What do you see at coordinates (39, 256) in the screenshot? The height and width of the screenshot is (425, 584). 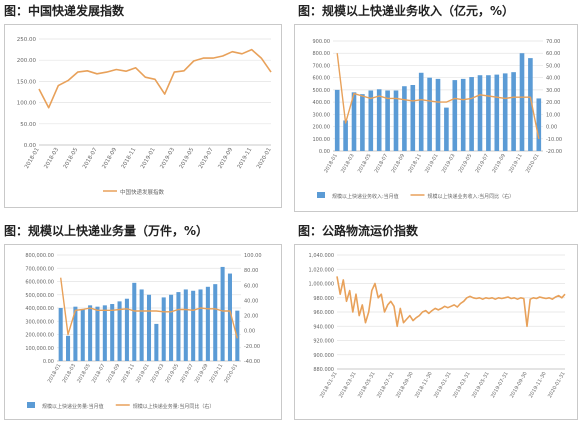 I see `y-tick-label: 800,000.00` at bounding box center [39, 256].